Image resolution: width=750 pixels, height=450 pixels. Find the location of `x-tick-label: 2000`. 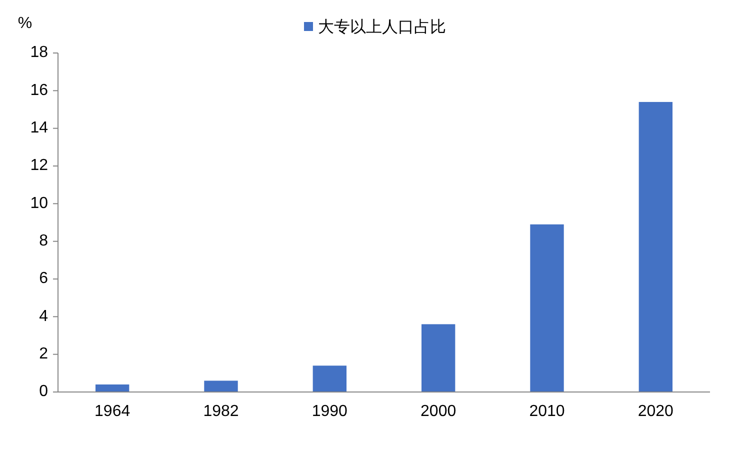

x-tick-label: 2000 is located at coordinates (438, 411).